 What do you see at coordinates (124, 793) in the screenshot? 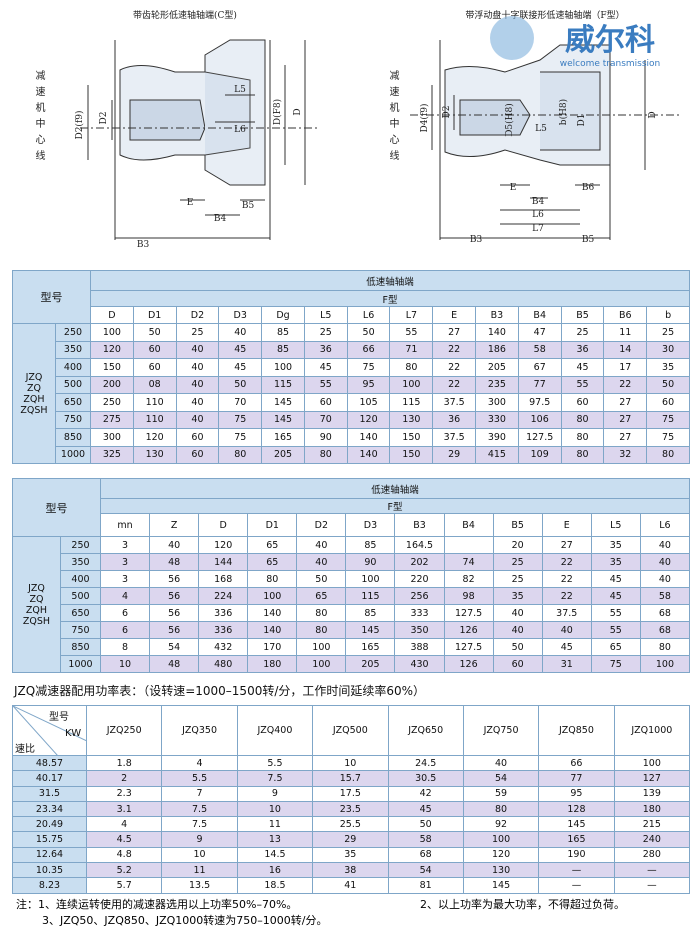
I see `table-cell: 2.3` at bounding box center [124, 793].